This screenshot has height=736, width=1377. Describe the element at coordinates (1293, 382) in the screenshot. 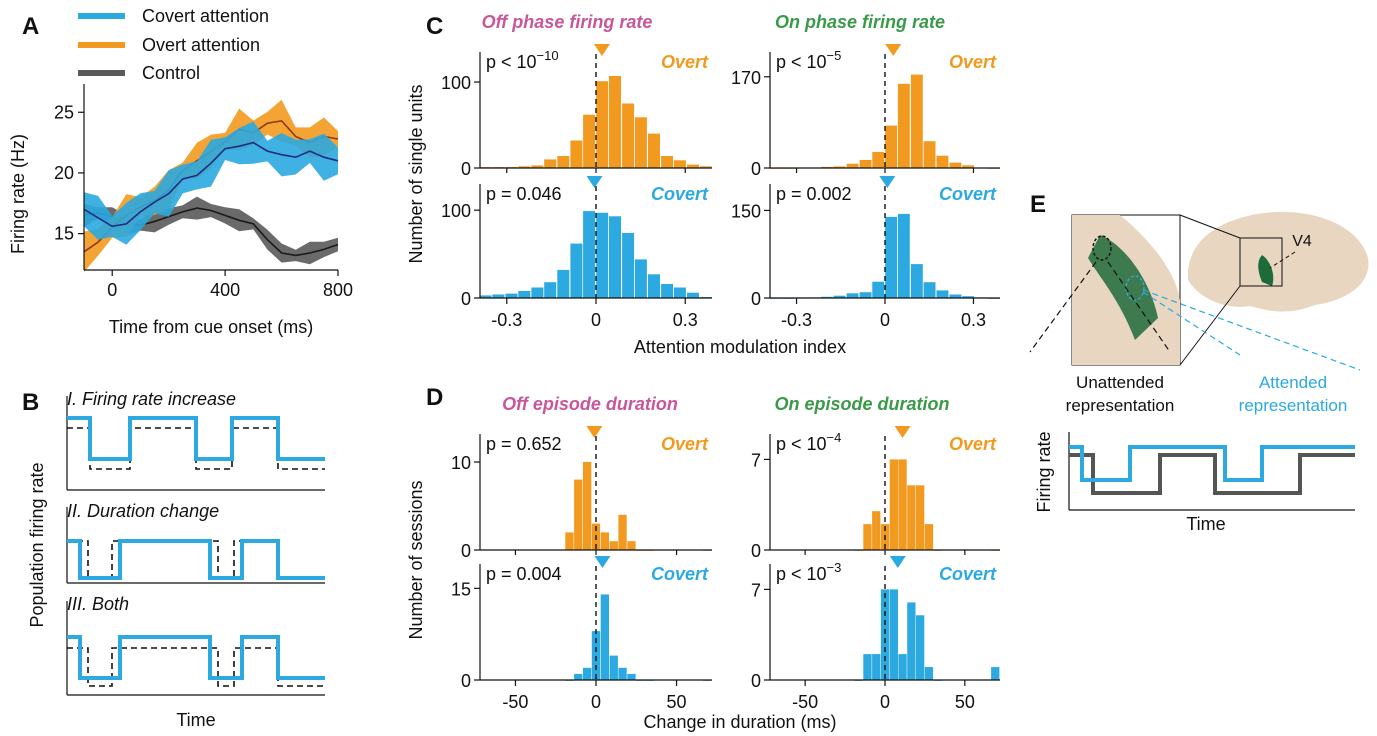

I see `attended-label: Attended` at that location.